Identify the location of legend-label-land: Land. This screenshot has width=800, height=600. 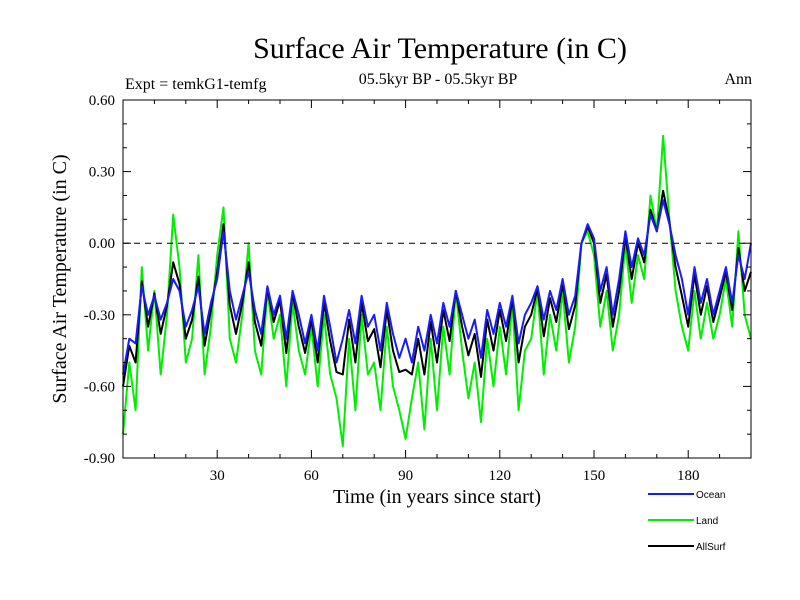
(707, 521).